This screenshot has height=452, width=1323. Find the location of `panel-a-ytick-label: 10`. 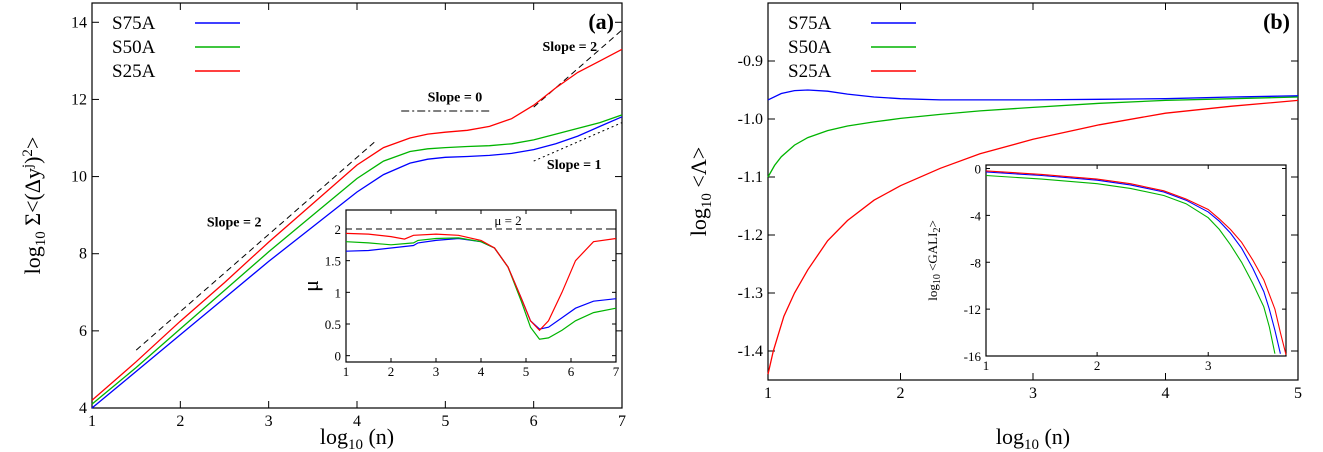

panel-a-ytick-label: 10 is located at coordinates (79, 177).